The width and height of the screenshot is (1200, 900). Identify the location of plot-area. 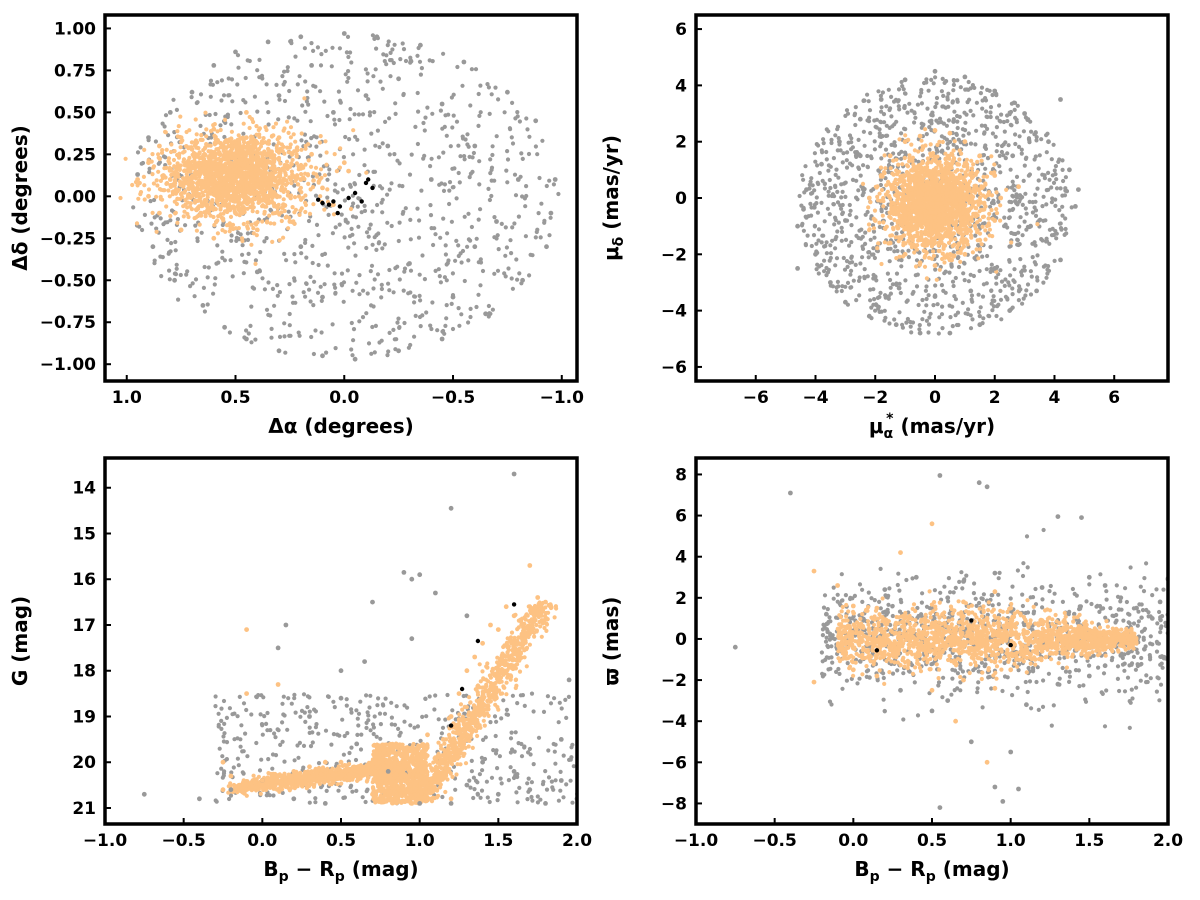
(938, 202).